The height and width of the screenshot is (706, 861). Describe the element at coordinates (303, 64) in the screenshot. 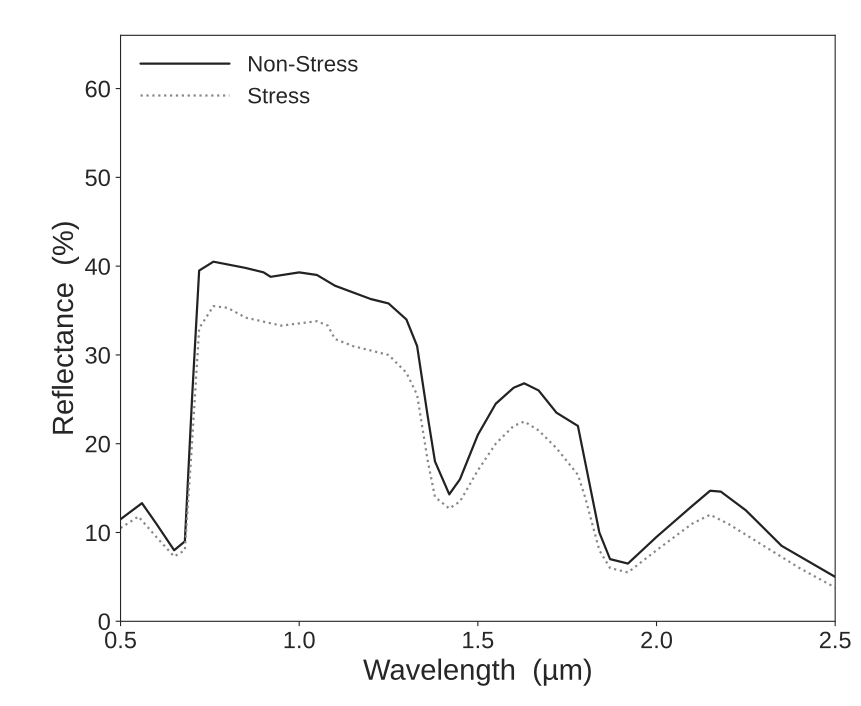

I see `legend-label: Non-Stress` at that location.